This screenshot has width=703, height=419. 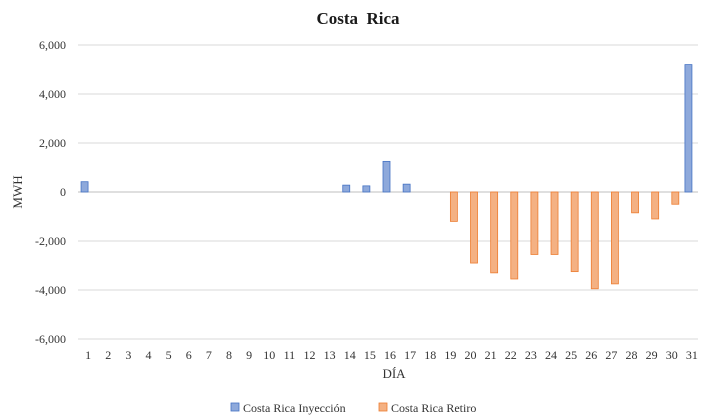 What do you see at coordinates (17, 191) in the screenshot?
I see `y-axis-label: MWH` at bounding box center [17, 191].